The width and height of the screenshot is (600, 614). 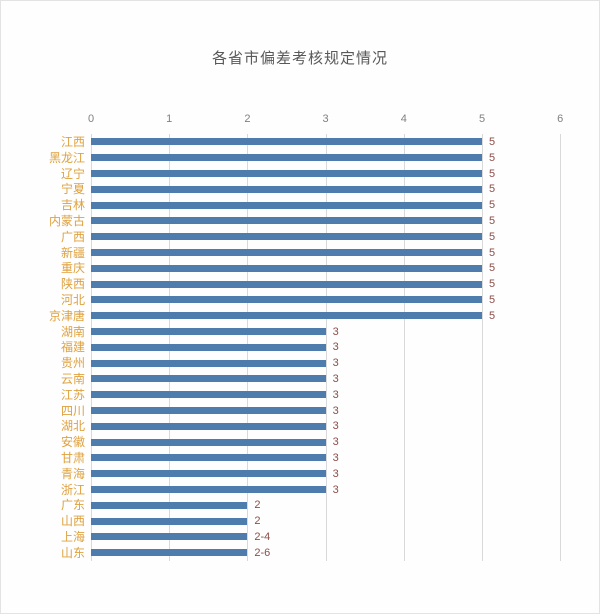 I want to click on category-label: 黑龙江, so click(x=66, y=157).